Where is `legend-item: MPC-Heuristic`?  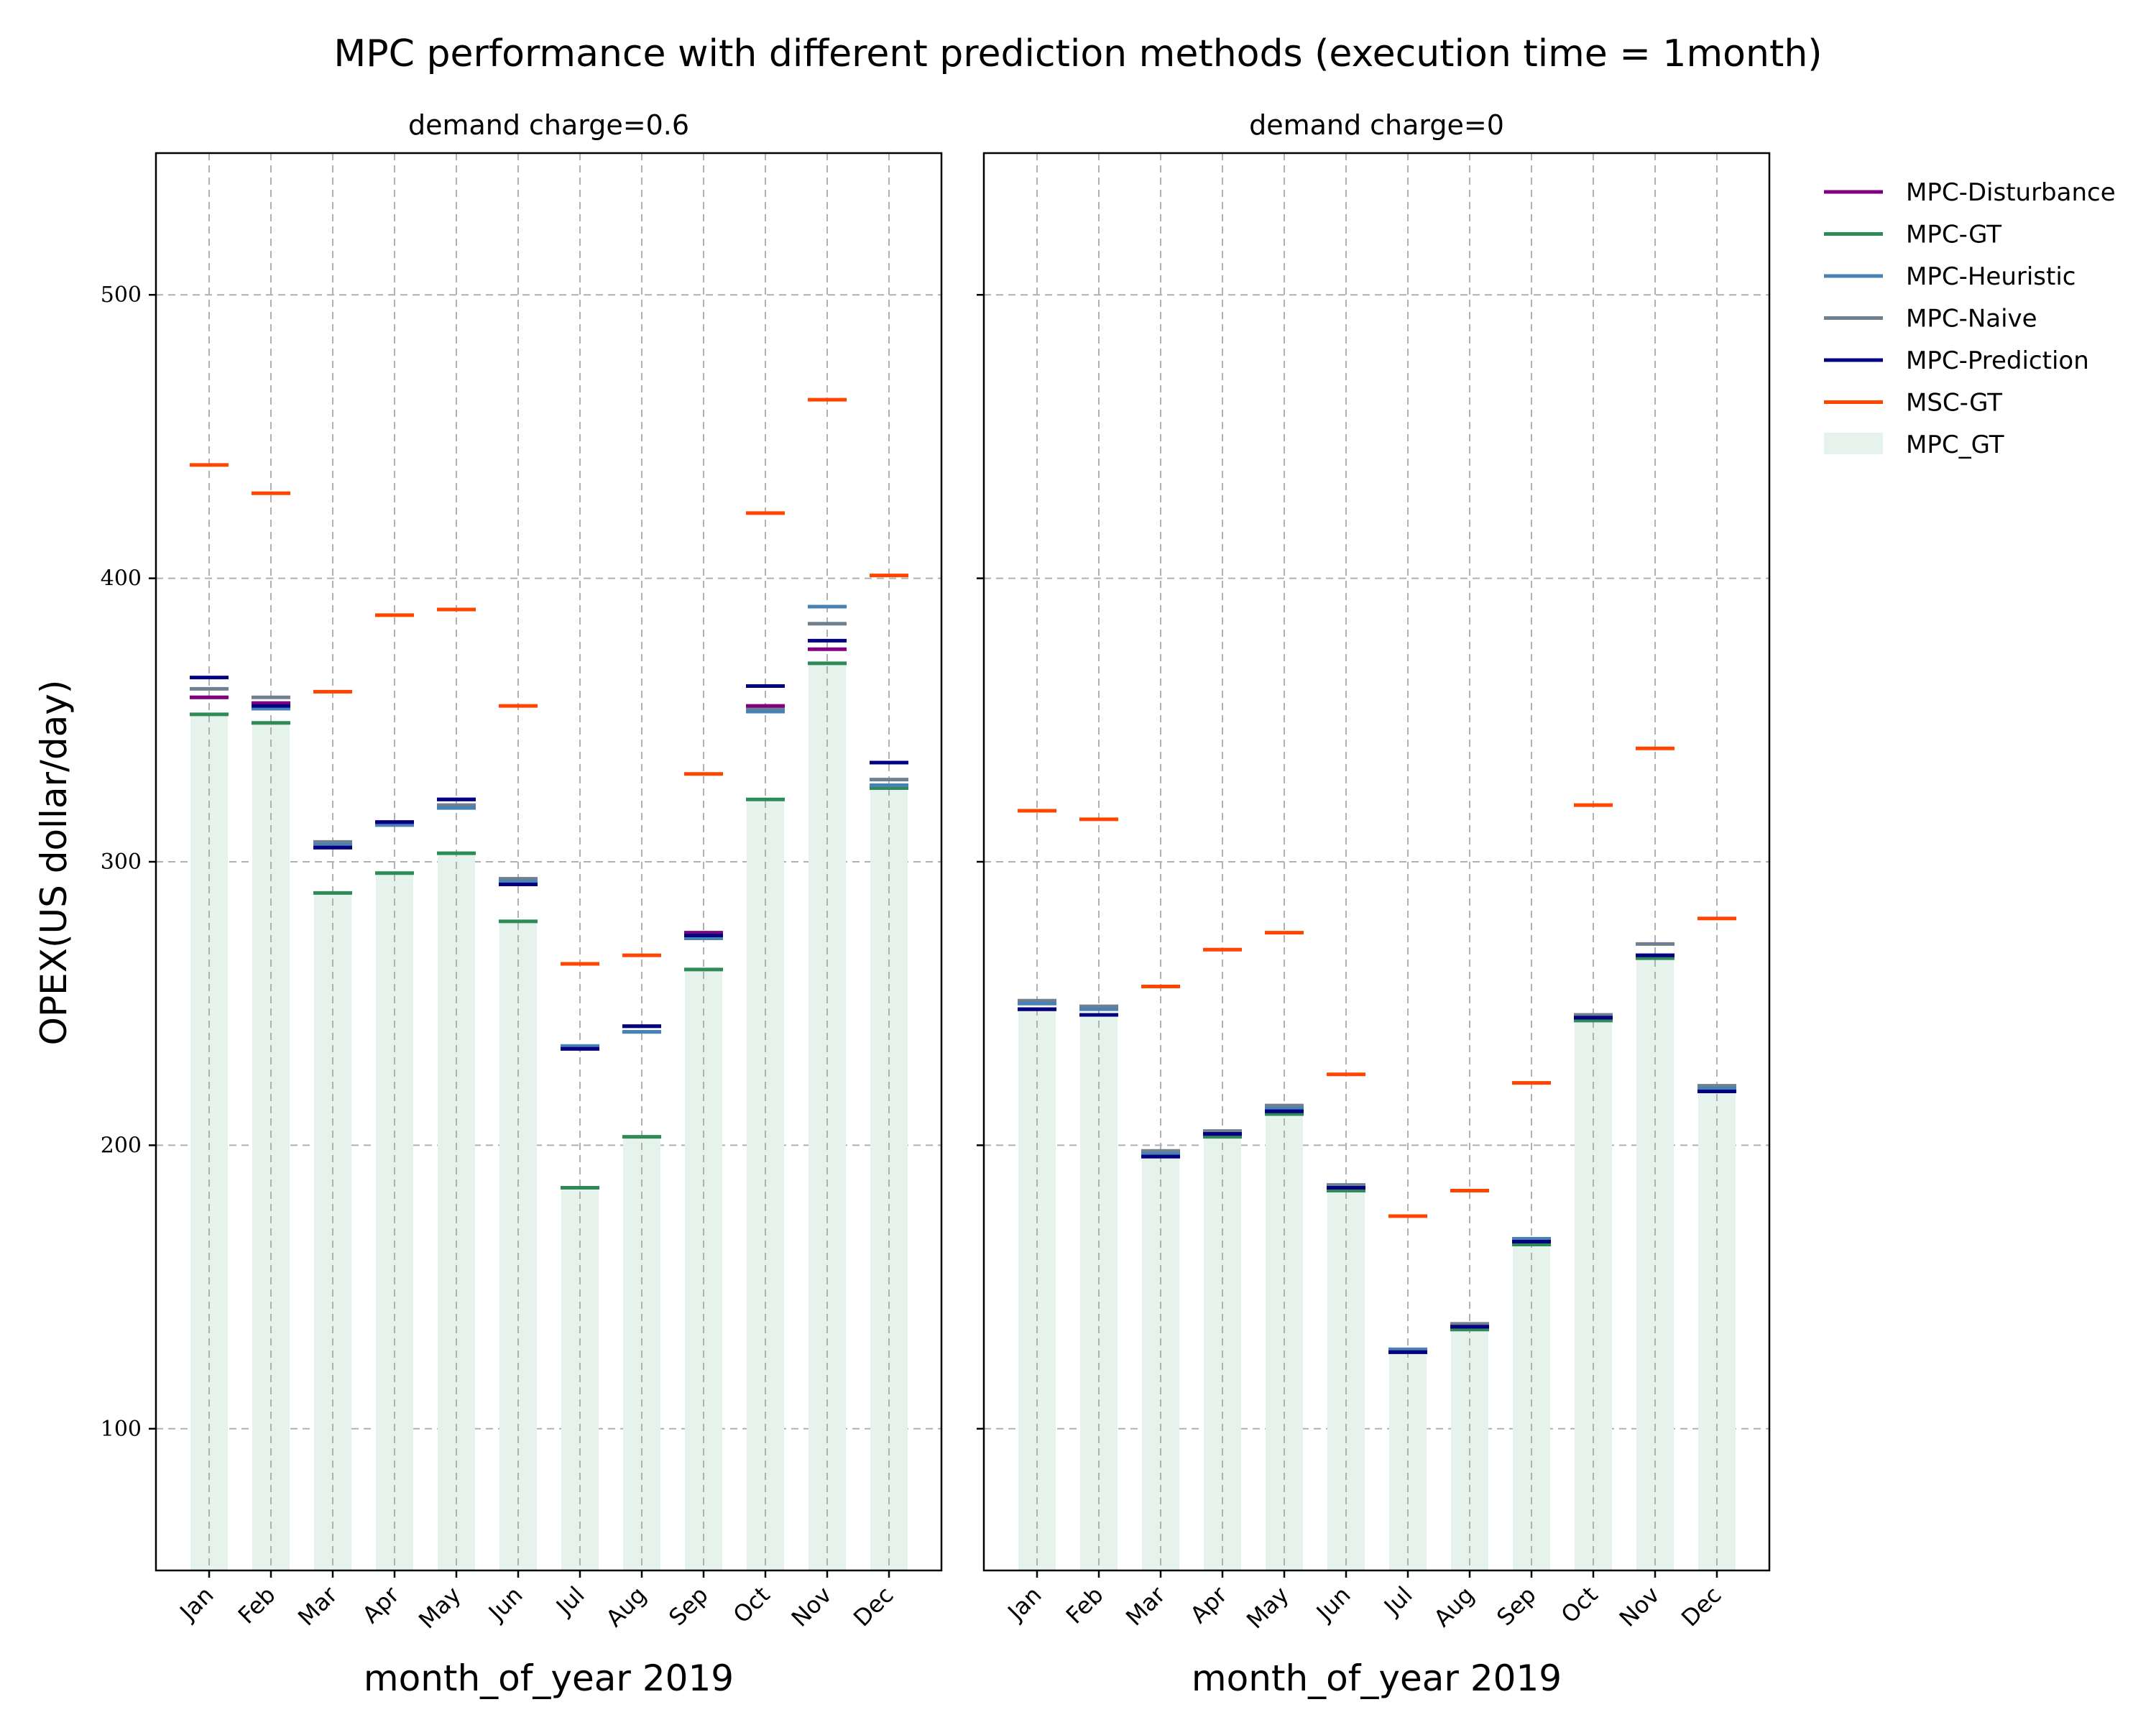 legend-item: MPC-Heuristic is located at coordinates (1950, 276).